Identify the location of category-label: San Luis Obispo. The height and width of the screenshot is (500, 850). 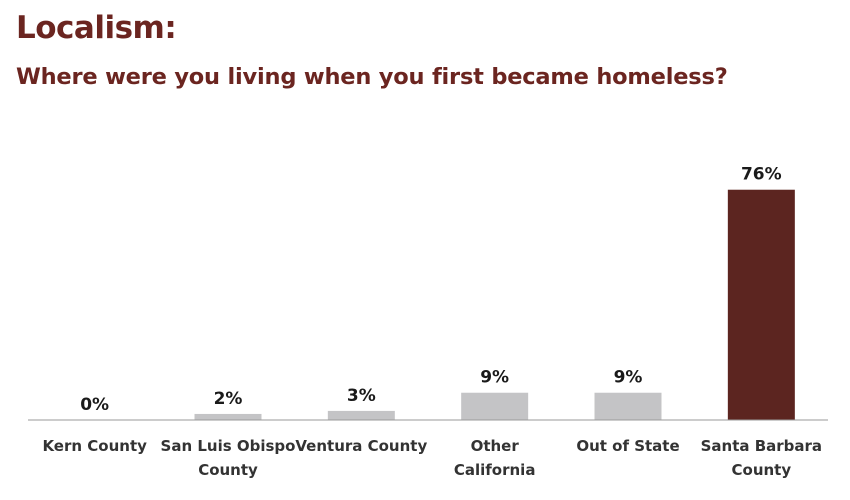
(228, 446).